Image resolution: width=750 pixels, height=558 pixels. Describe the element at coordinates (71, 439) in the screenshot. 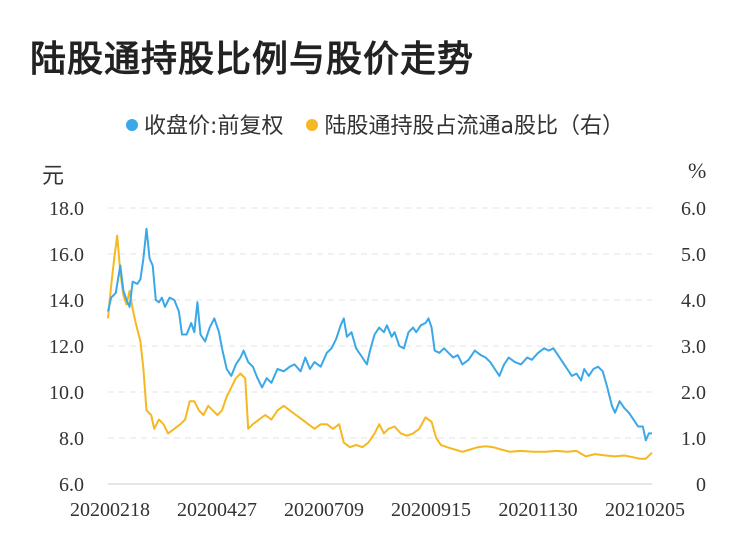

I see `y-left-tick-label: 8.0` at that location.